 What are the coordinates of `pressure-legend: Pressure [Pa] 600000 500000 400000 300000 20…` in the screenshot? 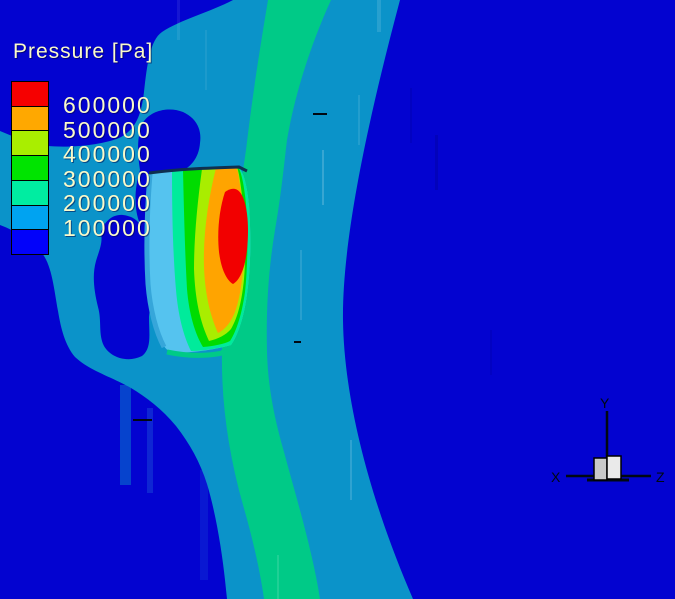 It's located at (96, 147).